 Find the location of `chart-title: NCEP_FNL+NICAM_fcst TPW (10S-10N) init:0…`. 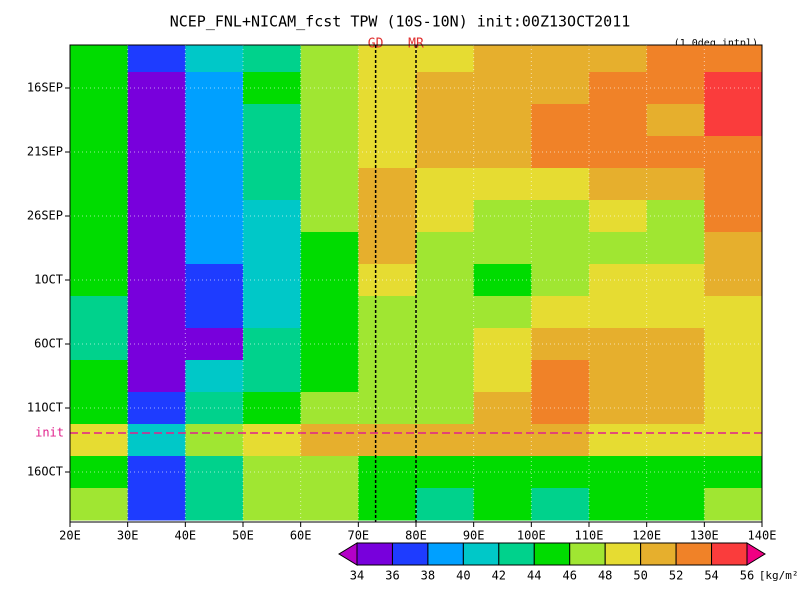

chart-title: NCEP_FNL+NICAM_fcst TPW (10S-10N) init:0… is located at coordinates (400, 22).